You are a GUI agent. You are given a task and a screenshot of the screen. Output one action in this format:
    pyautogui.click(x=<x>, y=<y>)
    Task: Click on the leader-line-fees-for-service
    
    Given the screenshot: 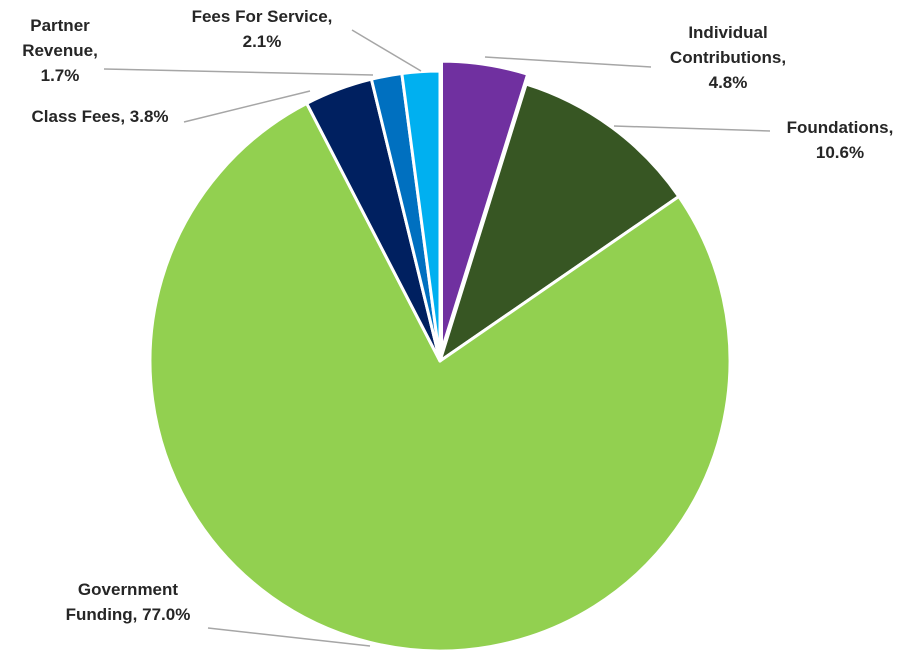 What is the action you would take?
    pyautogui.click(x=386, y=50)
    